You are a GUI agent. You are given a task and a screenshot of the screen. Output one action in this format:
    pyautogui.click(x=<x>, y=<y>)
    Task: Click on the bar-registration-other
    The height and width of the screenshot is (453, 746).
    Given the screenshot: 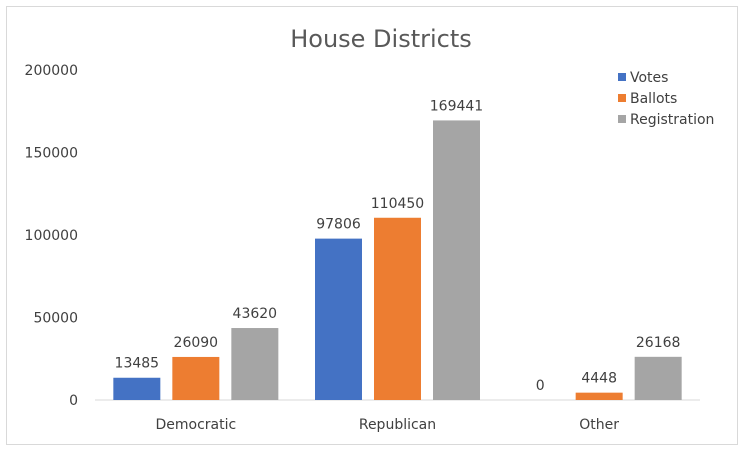 What is the action you would take?
    pyautogui.click(x=658, y=378)
    